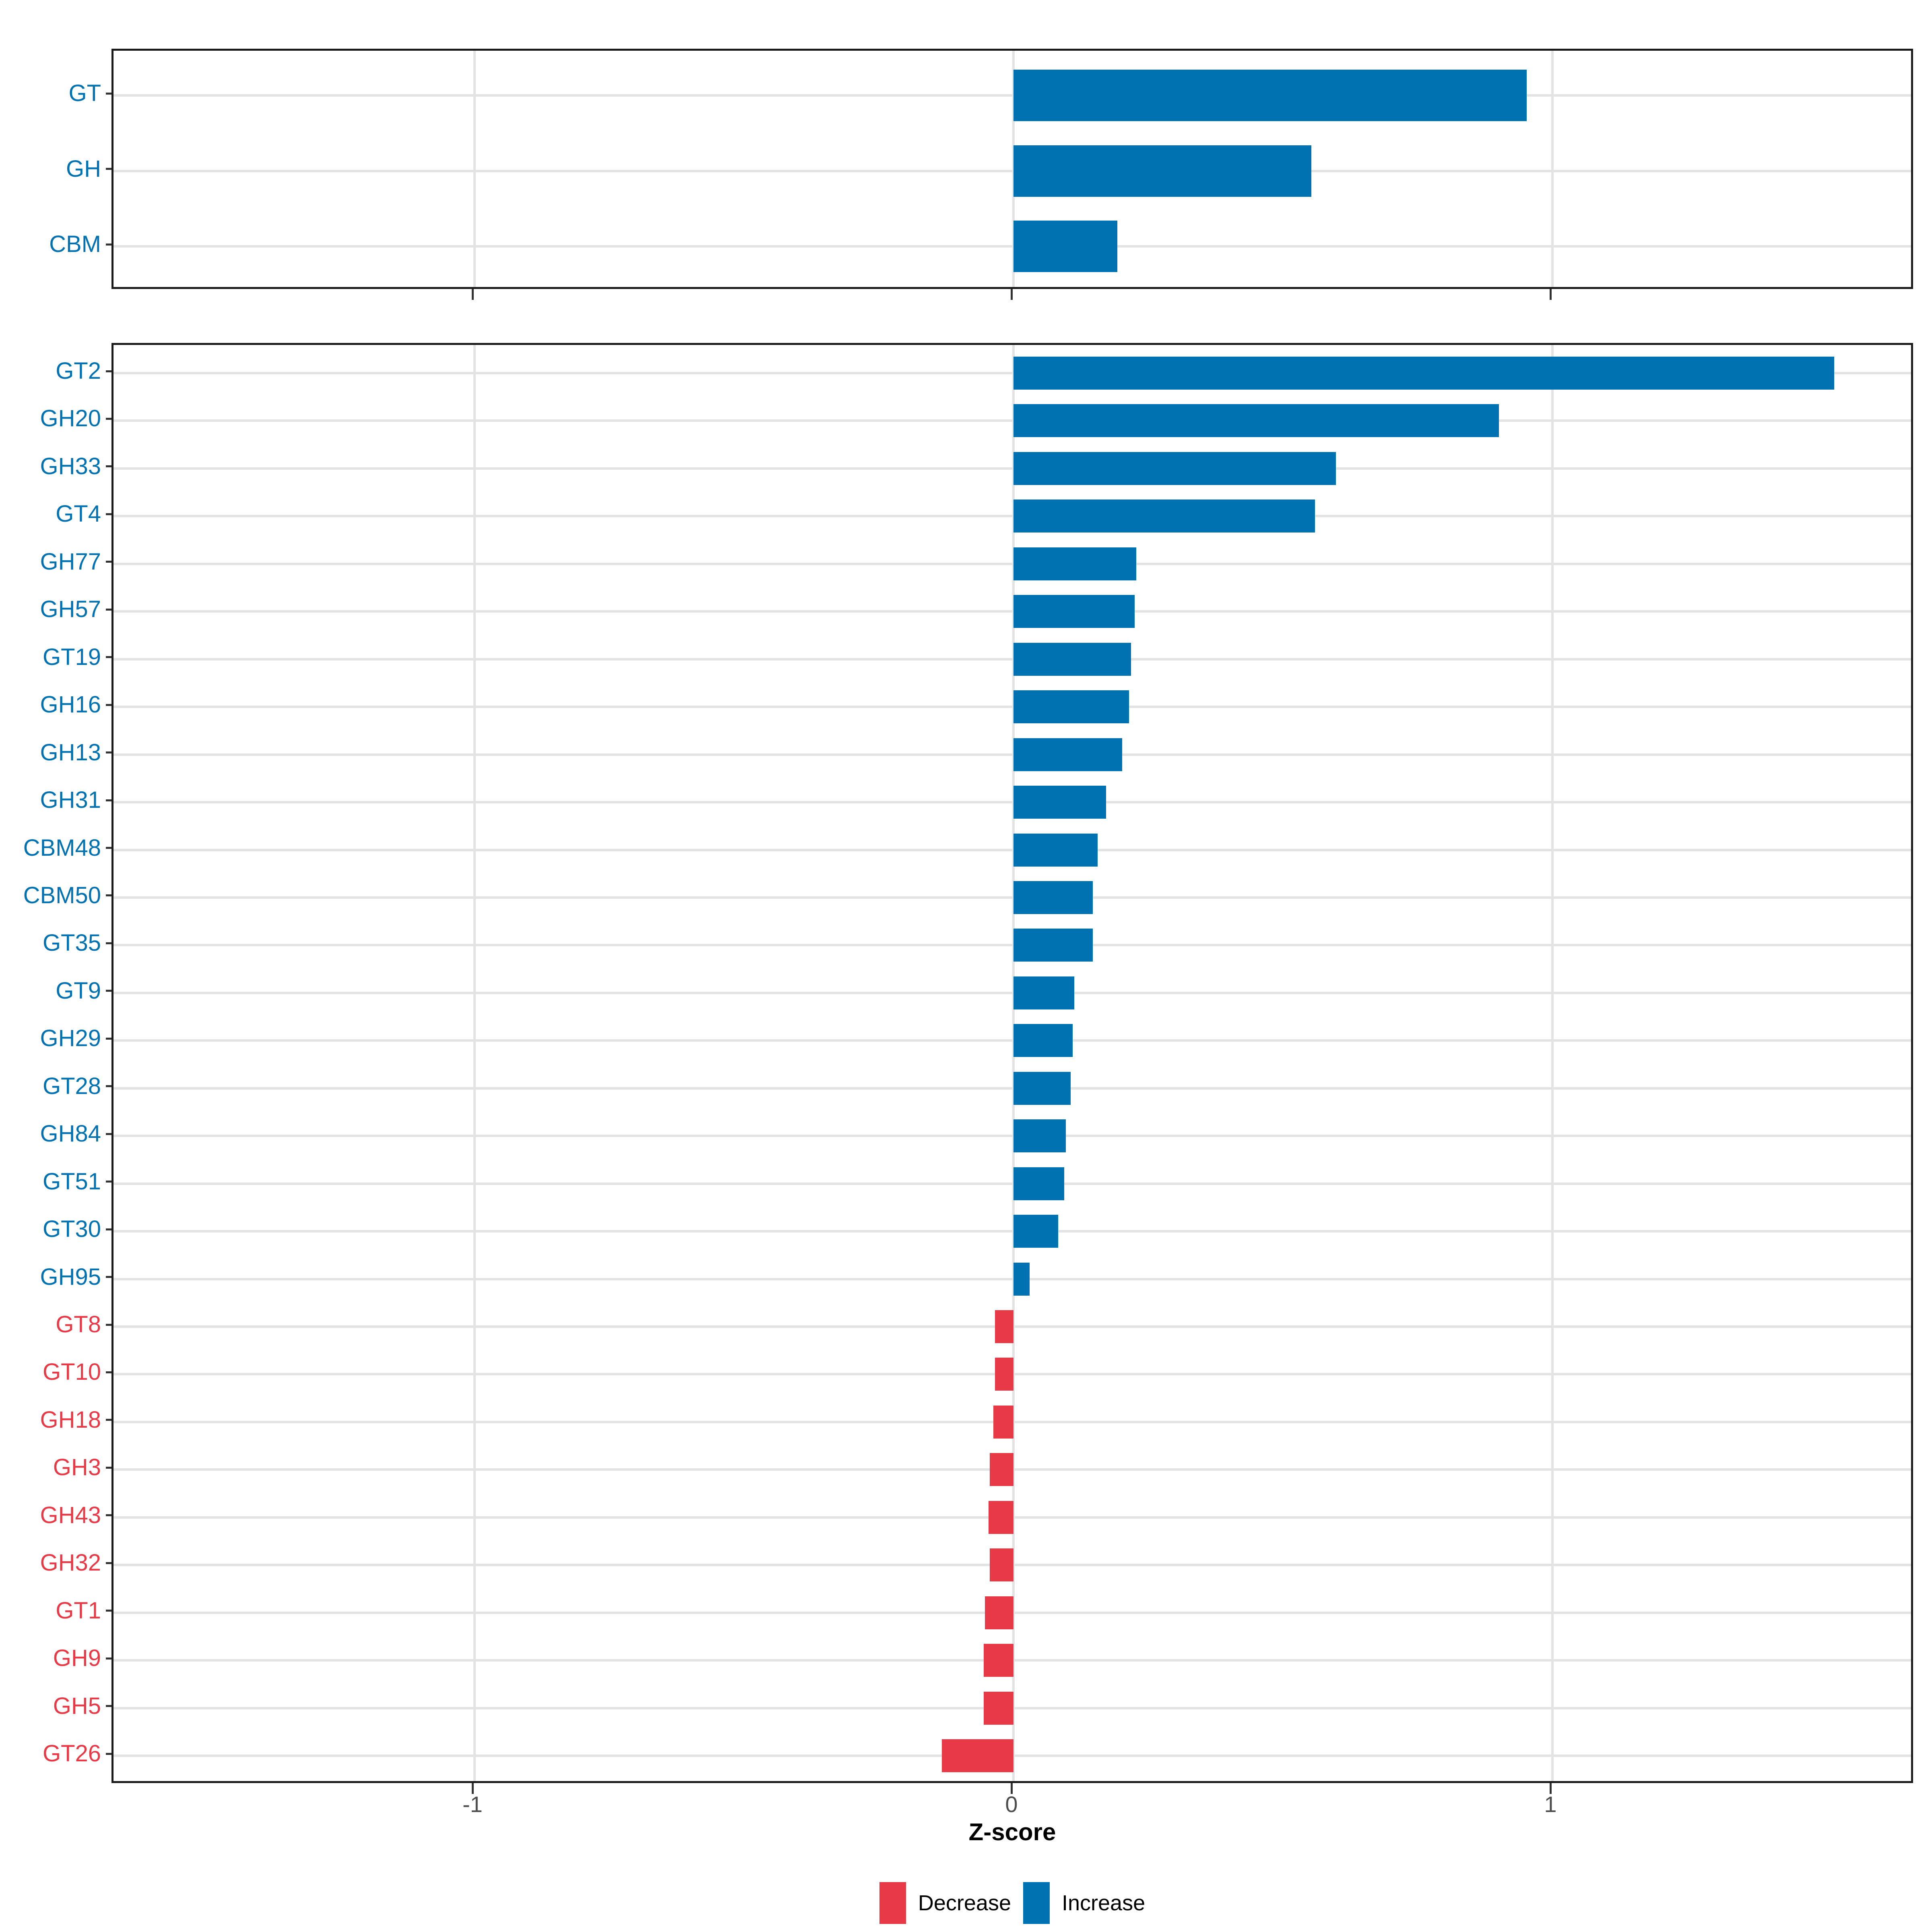 The width and height of the screenshot is (1932, 1932). What do you see at coordinates (1068, 754) in the screenshot?
I see `bar-GH13` at bounding box center [1068, 754].